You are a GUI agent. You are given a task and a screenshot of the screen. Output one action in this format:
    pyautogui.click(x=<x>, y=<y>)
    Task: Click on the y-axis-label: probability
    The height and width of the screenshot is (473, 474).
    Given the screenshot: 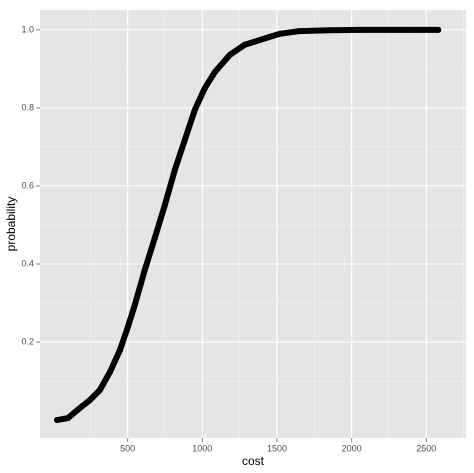 What is the action you would take?
    pyautogui.click(x=11, y=224)
    